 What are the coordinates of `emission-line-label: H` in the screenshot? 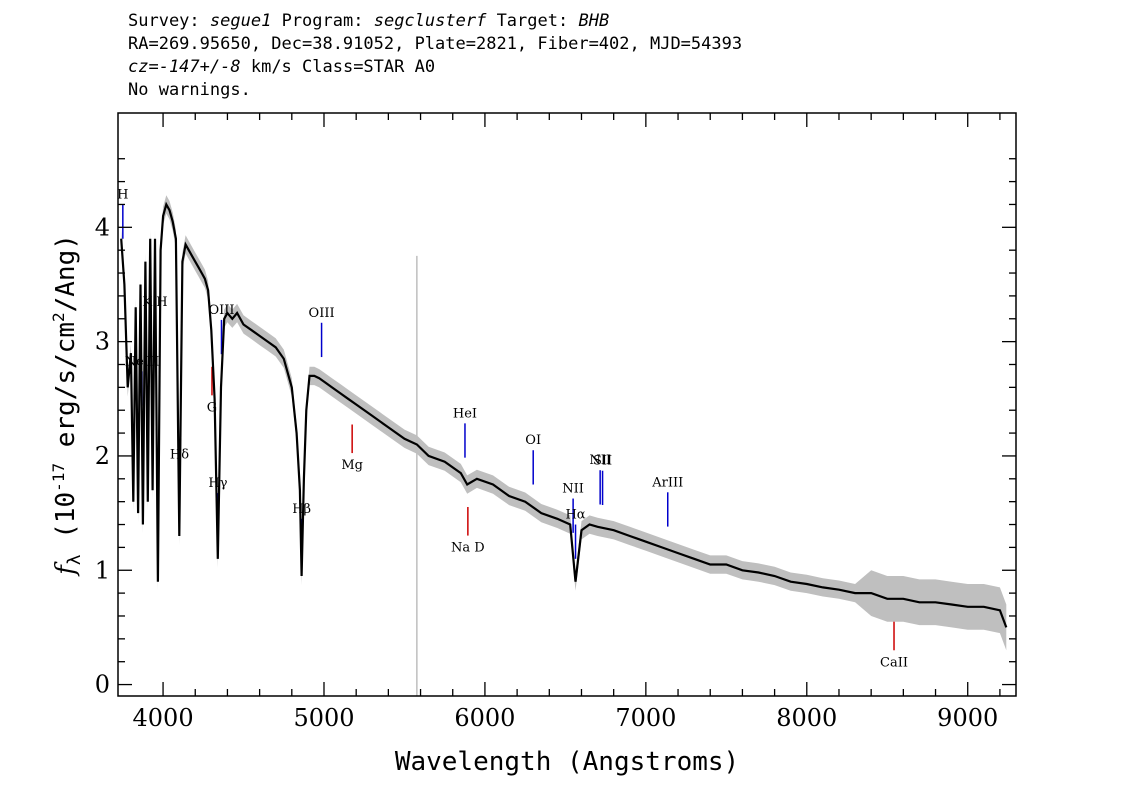 It's located at (122, 194).